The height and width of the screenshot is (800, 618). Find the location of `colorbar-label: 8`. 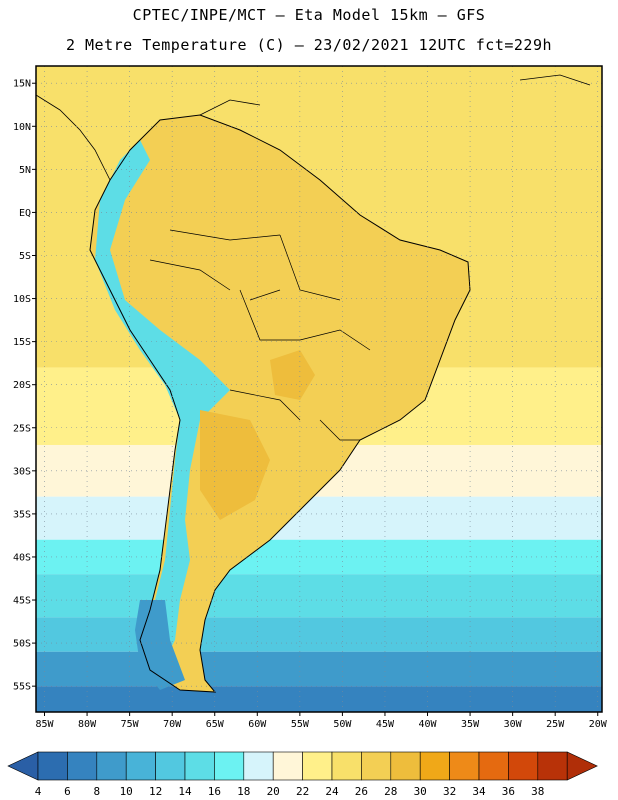

colorbar-label: 8 is located at coordinates (96, 791).